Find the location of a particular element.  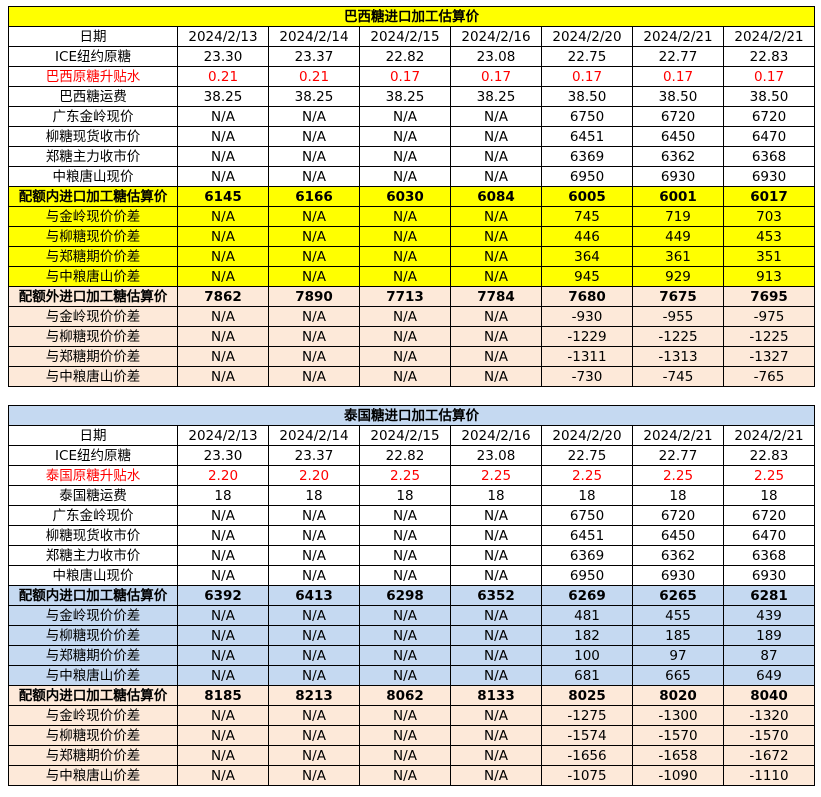

row-label-cell: 配额内进口加工糖估算价 is located at coordinates (93, 695).